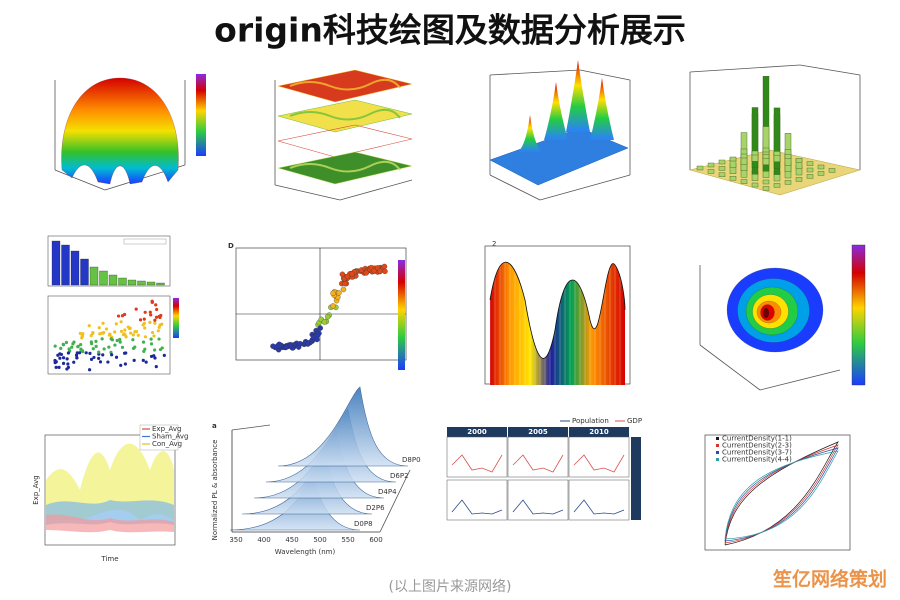 The height and width of the screenshot is (600, 900). I want to click on label: D6P2, so click(399, 476).